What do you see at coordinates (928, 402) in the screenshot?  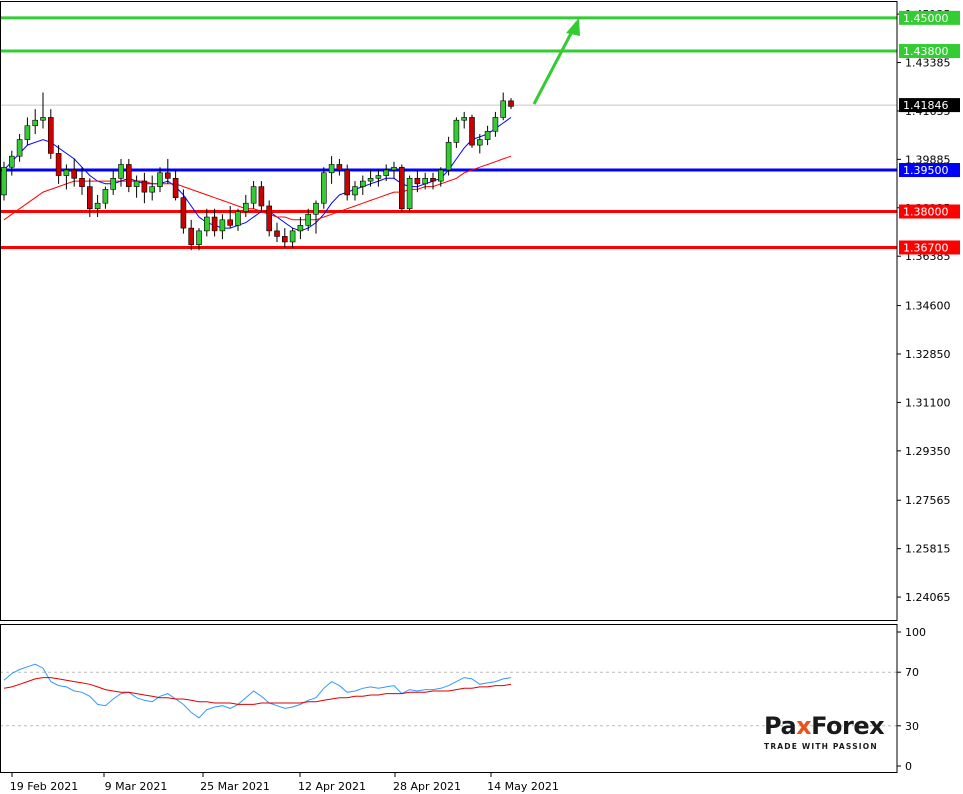 I see `price-tick-label: 1.31100` at bounding box center [928, 402].